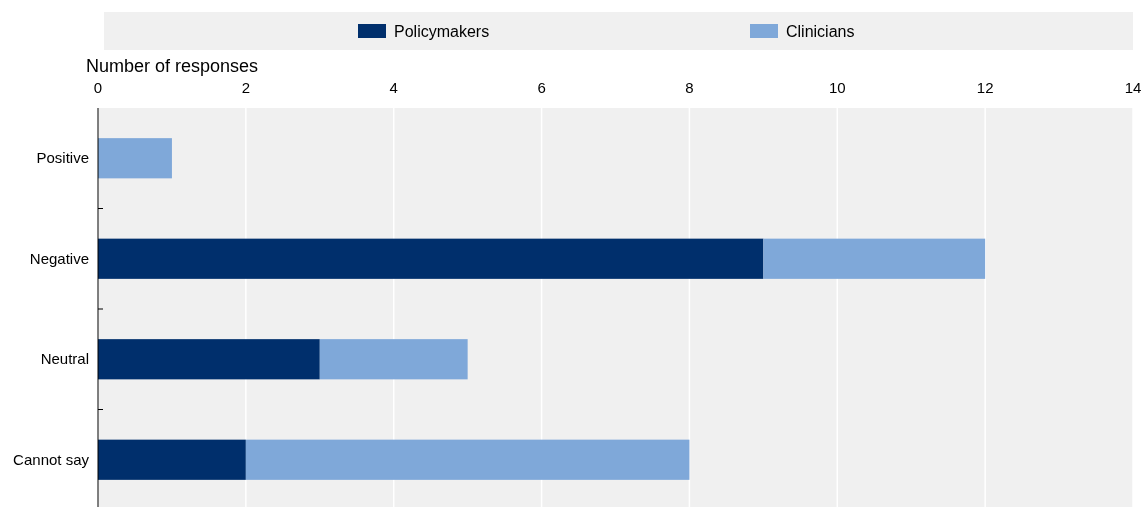 This screenshot has height=507, width=1141. What do you see at coordinates (51, 459) in the screenshot?
I see `y-tick-label: Cannot say` at bounding box center [51, 459].